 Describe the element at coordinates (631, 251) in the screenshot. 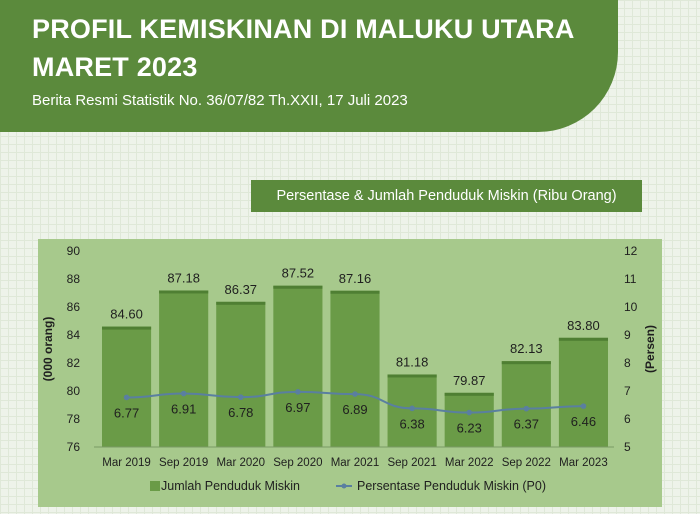

I see `y2-tick-label: 12` at that location.